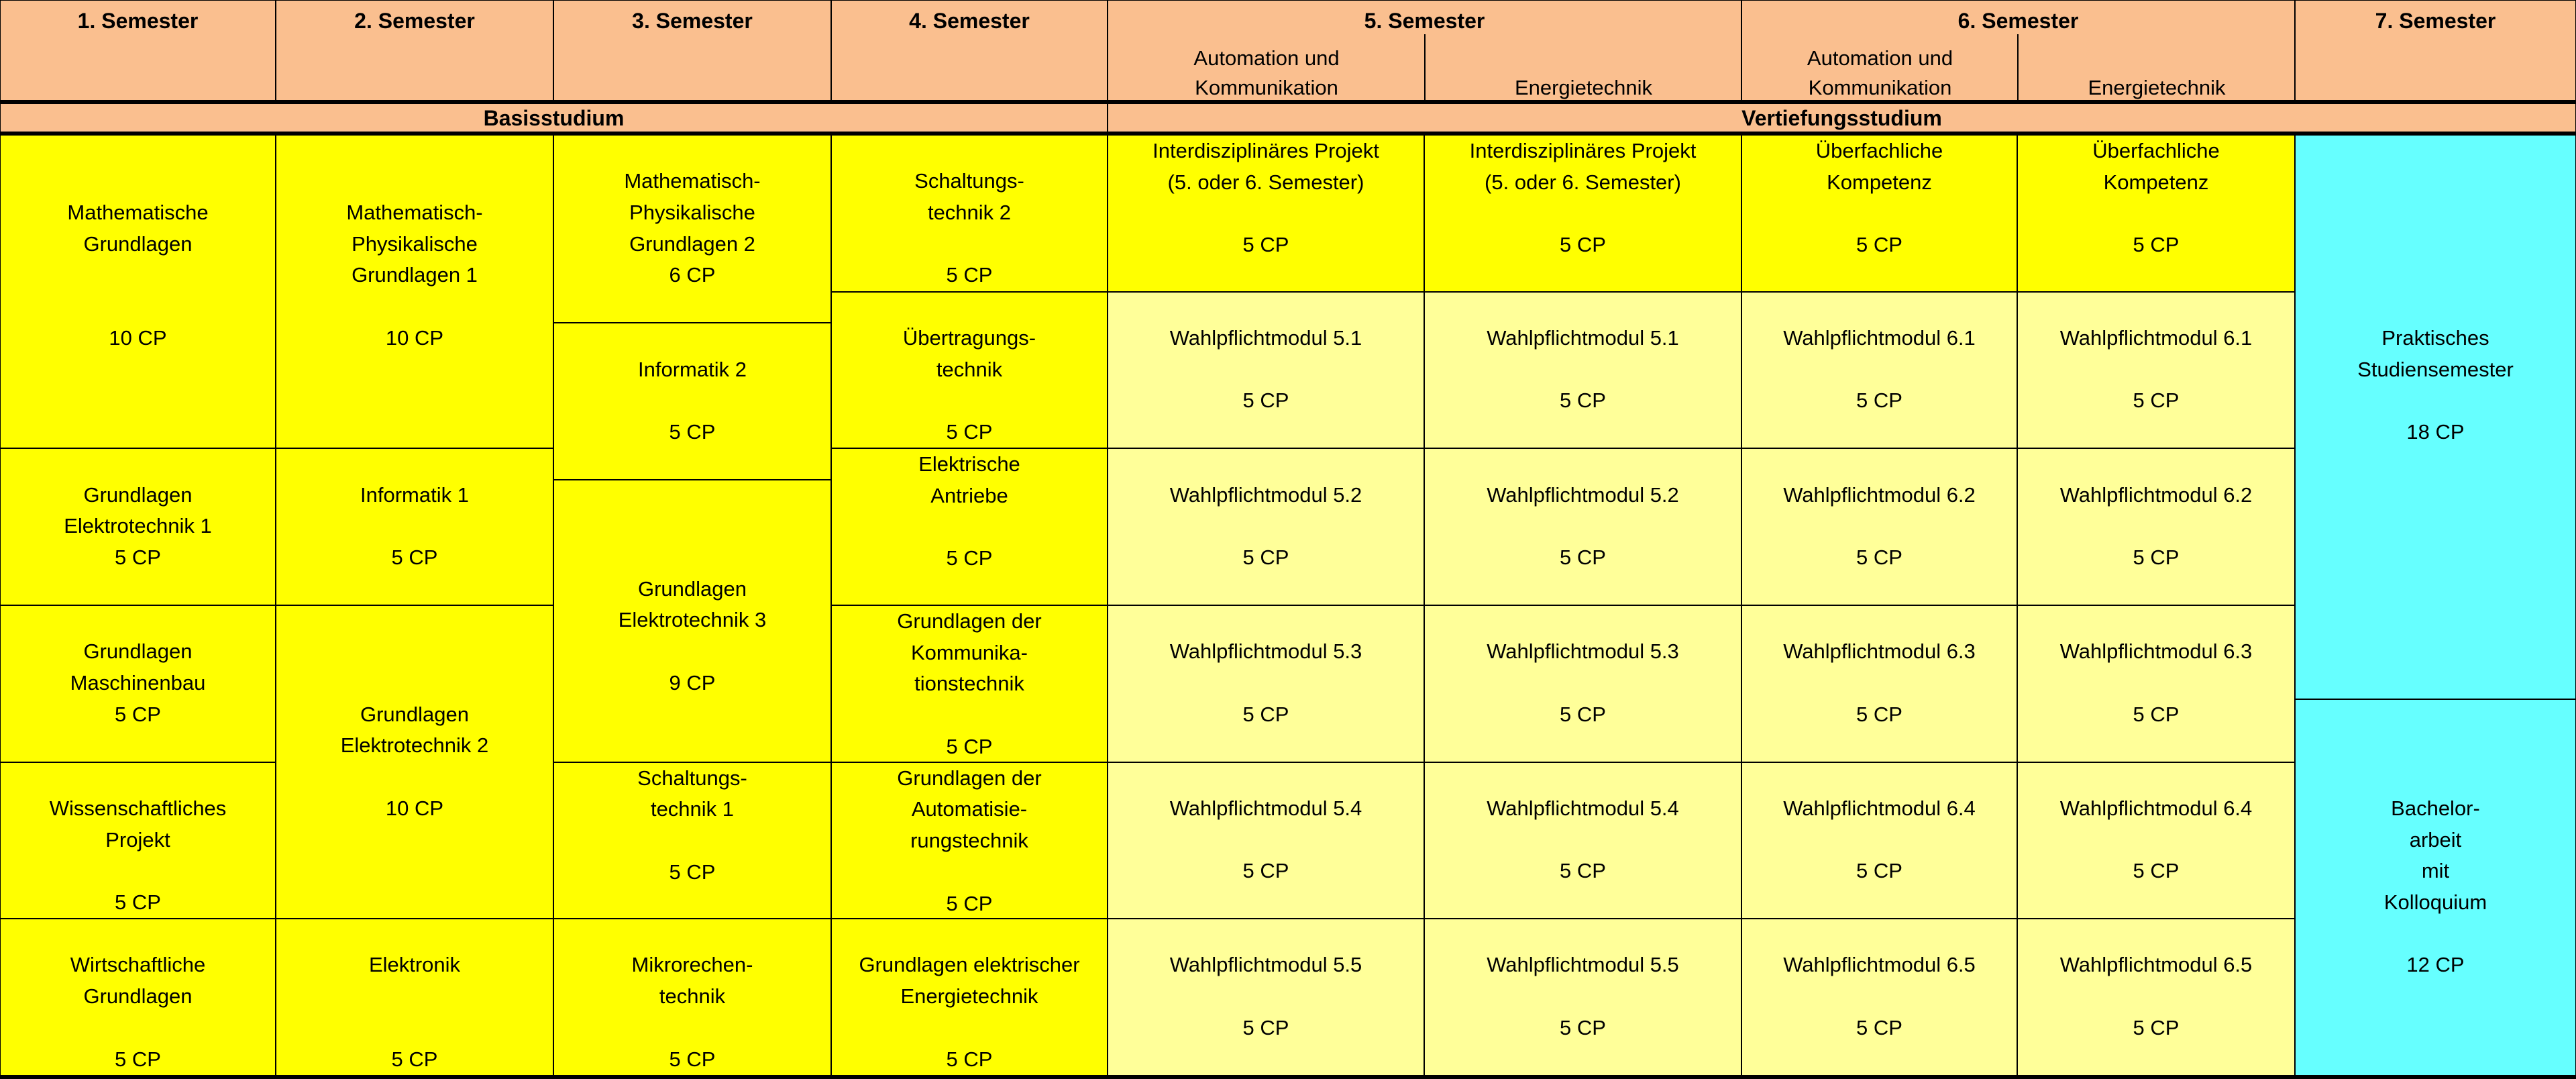  Describe the element at coordinates (969, 21) in the screenshot. I see `semester-title: 4. Semester` at that location.